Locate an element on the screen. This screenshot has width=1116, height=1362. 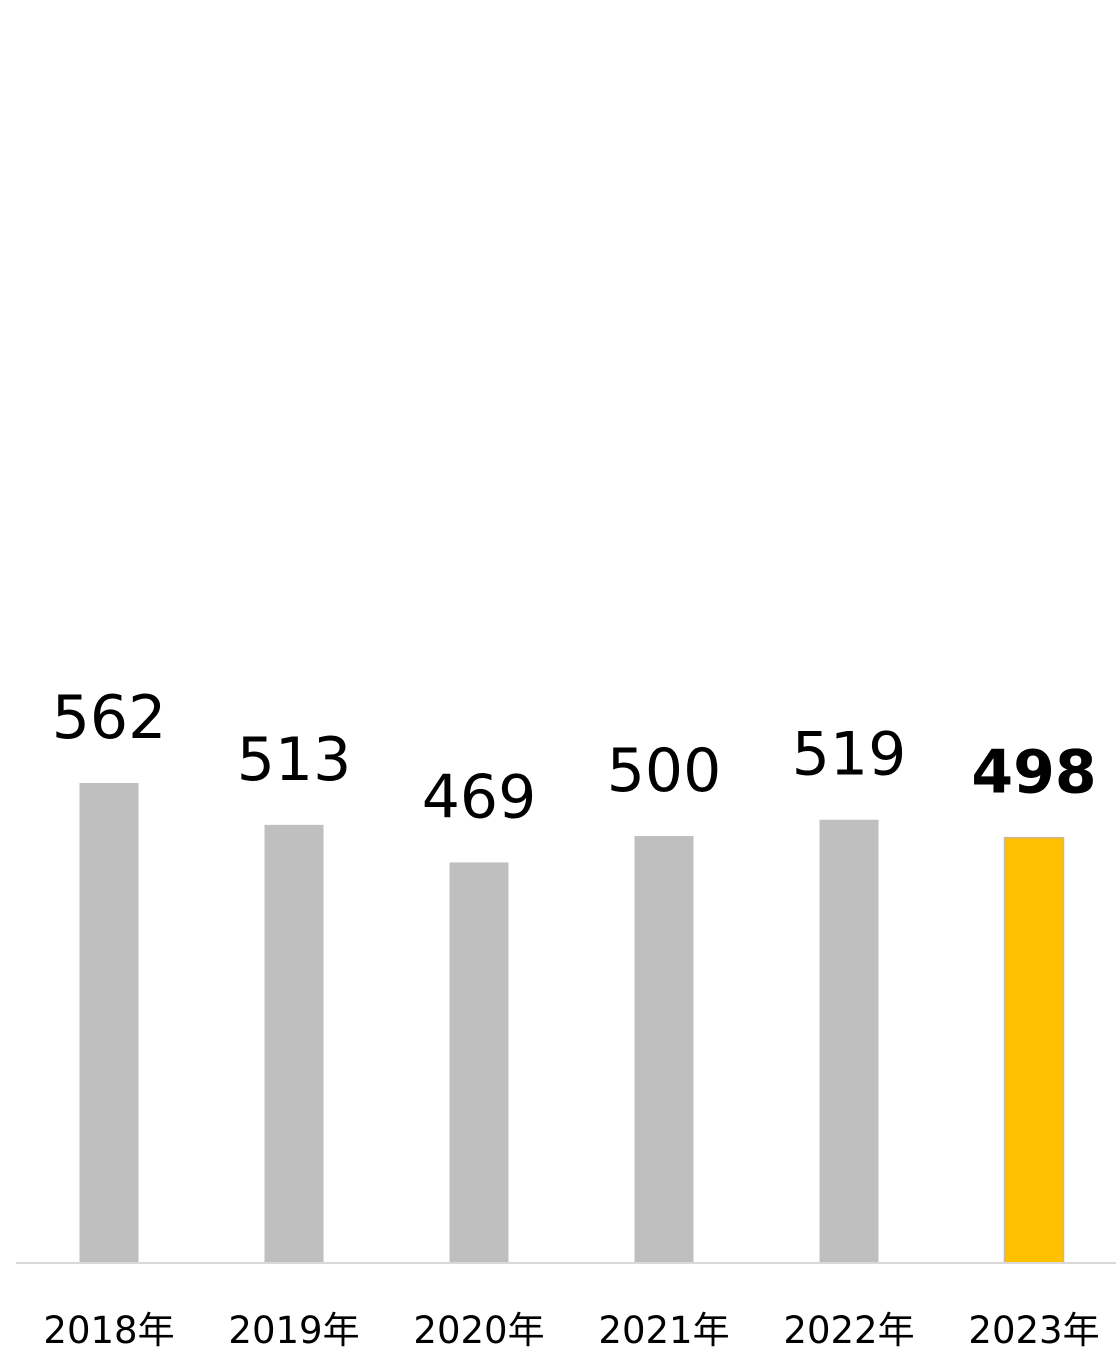
x-tick-label-2020年: 2020年 is located at coordinates (478, 1330).